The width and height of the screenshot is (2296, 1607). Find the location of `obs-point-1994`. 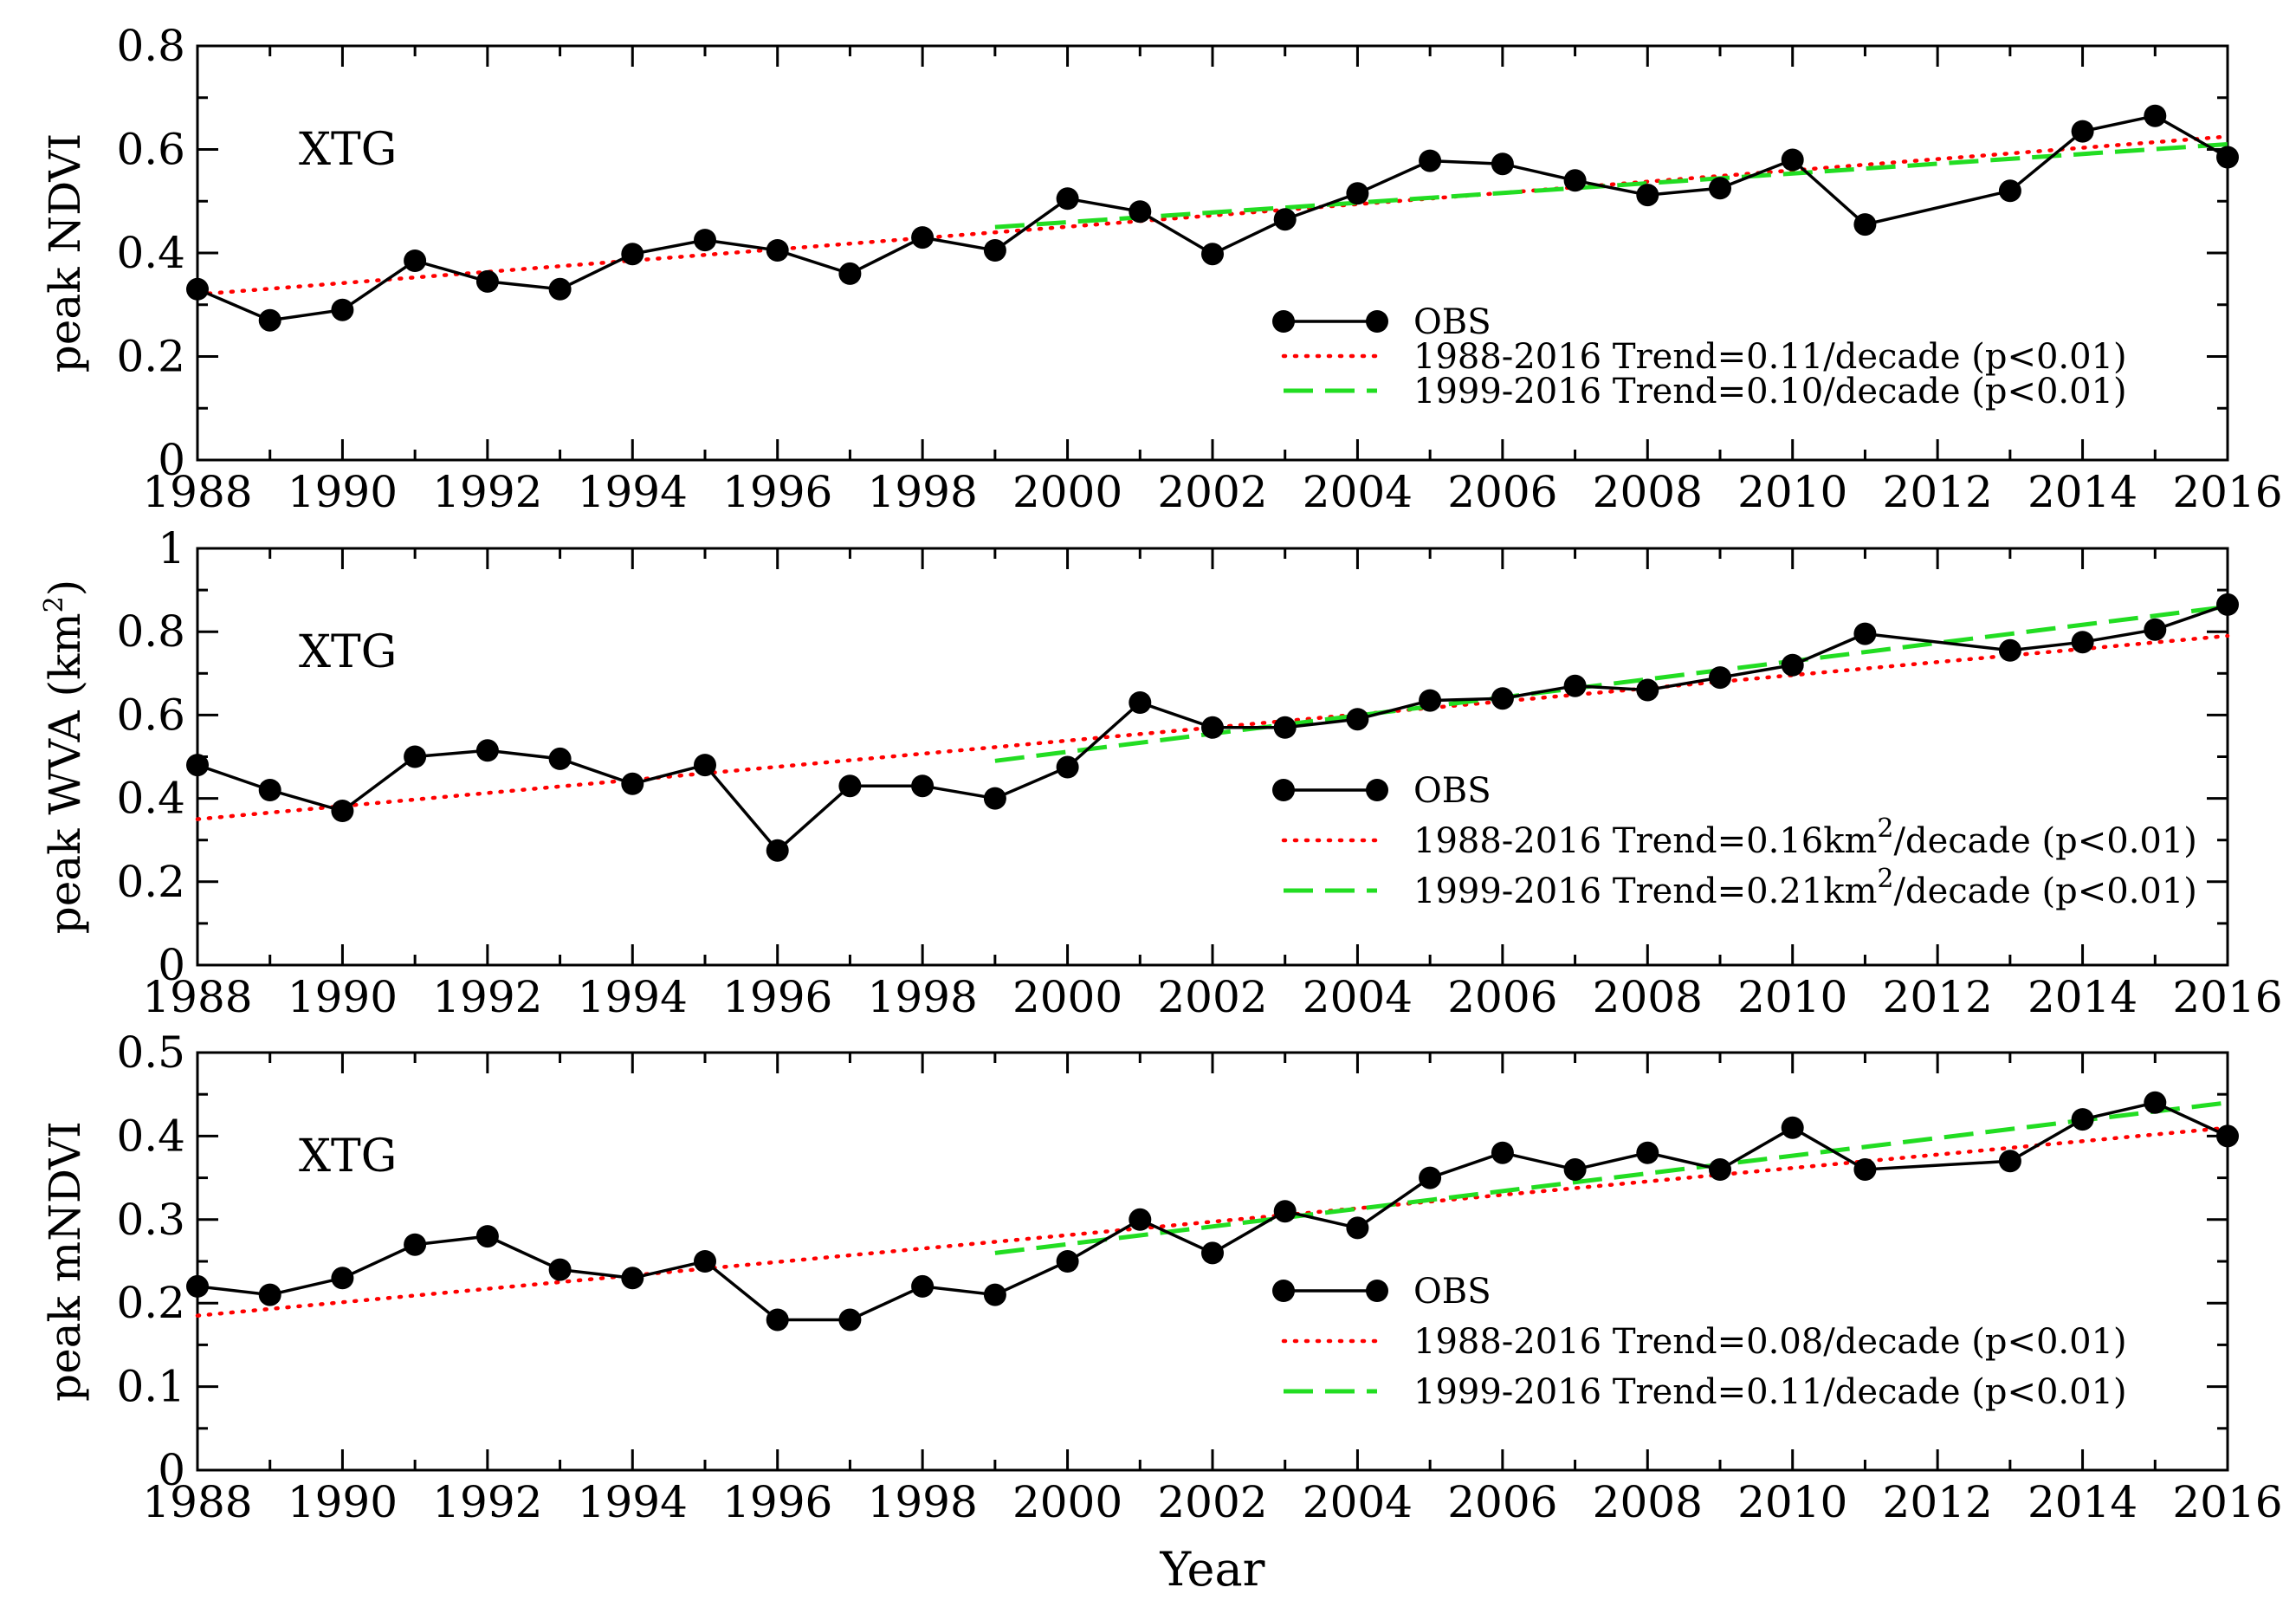

obs-point-1994 is located at coordinates (632, 254).